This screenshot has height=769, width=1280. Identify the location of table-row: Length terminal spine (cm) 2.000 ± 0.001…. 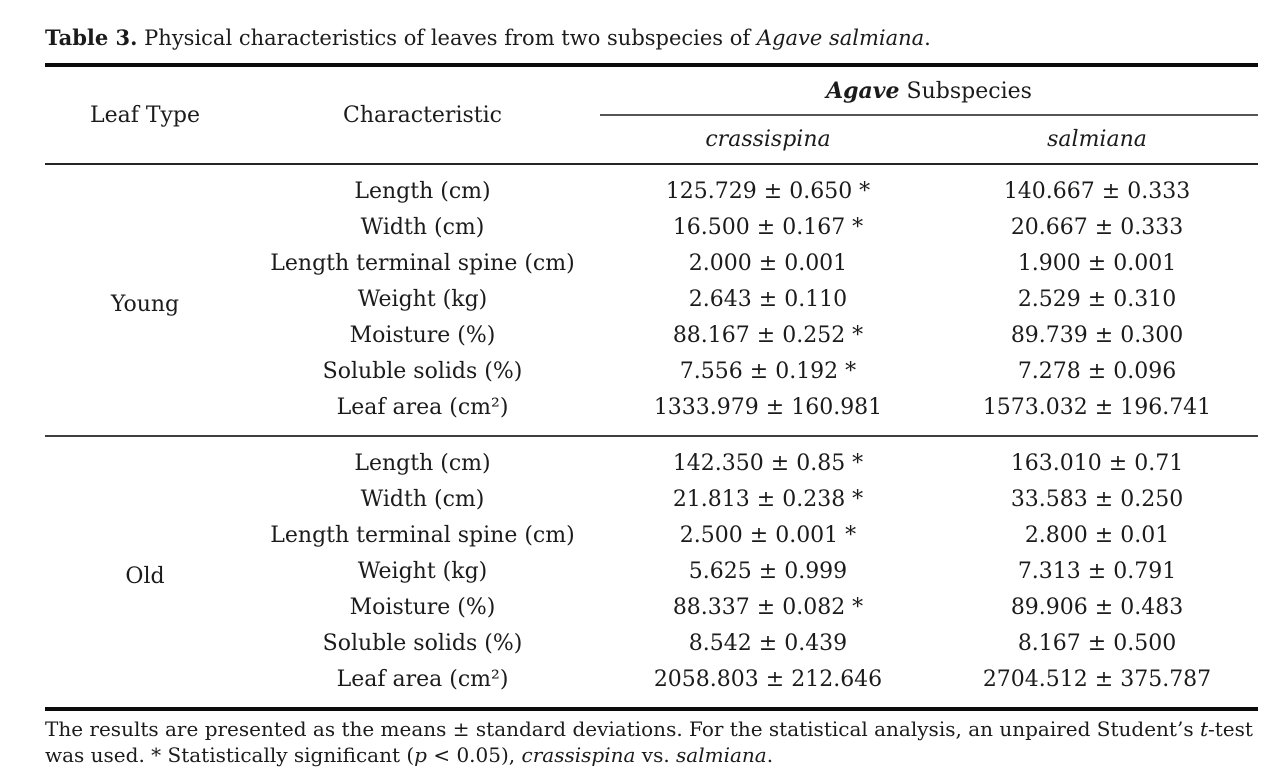
(651, 264).